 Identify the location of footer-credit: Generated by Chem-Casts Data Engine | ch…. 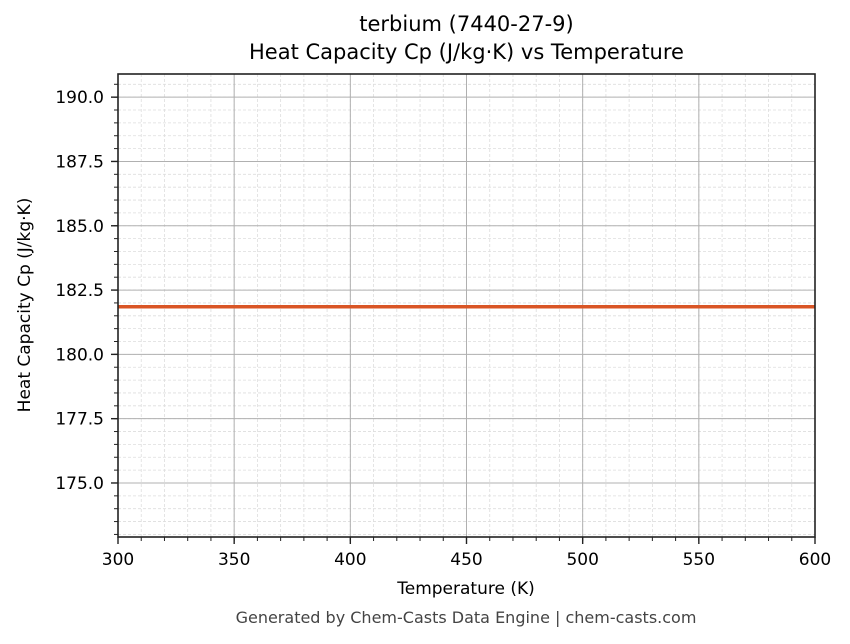
(466, 617).